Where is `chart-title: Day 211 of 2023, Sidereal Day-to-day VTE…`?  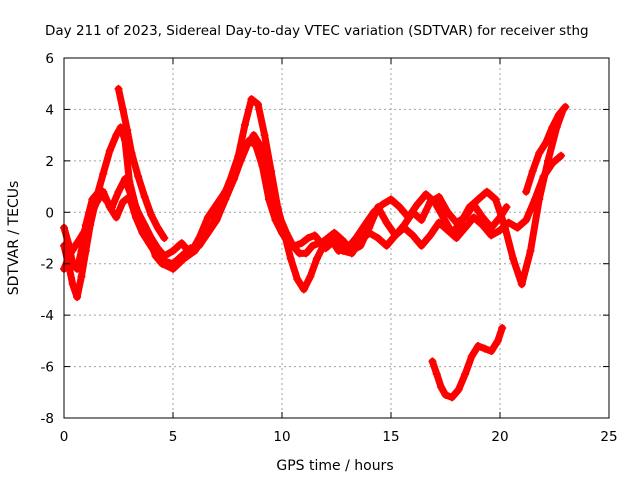 chart-title: Day 211 of 2023, Sidereal Day-to-day VTE… is located at coordinates (317, 31).